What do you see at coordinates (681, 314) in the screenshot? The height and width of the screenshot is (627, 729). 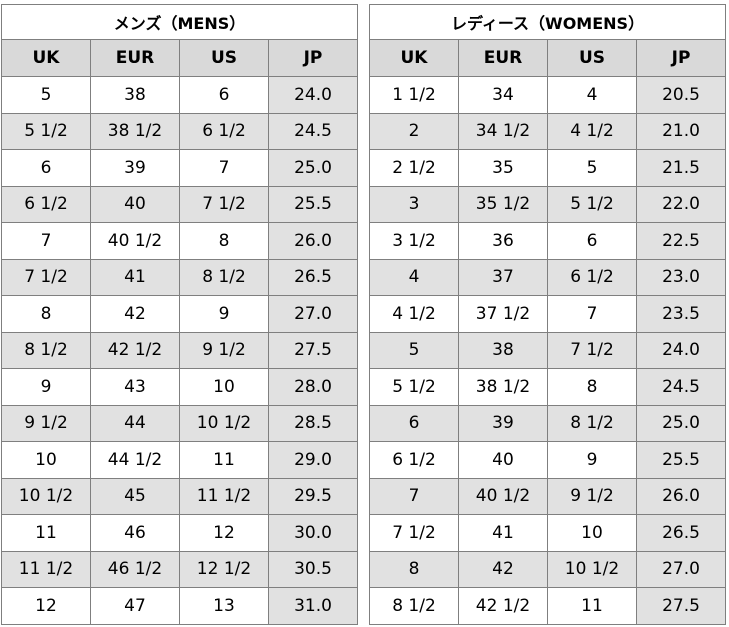 I see `womens-cell-jp: 23.5` at bounding box center [681, 314].